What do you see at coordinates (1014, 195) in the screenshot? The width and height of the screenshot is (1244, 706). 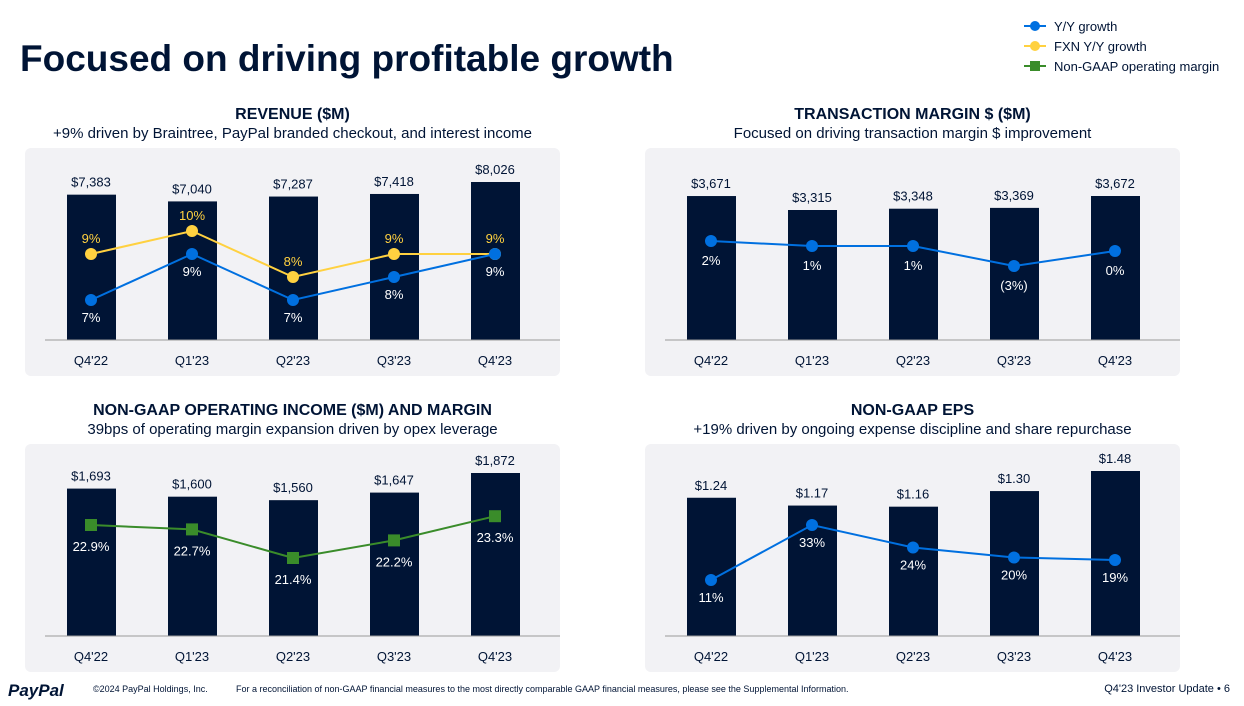 I see `bar-value-label: $3,369` at bounding box center [1014, 195].